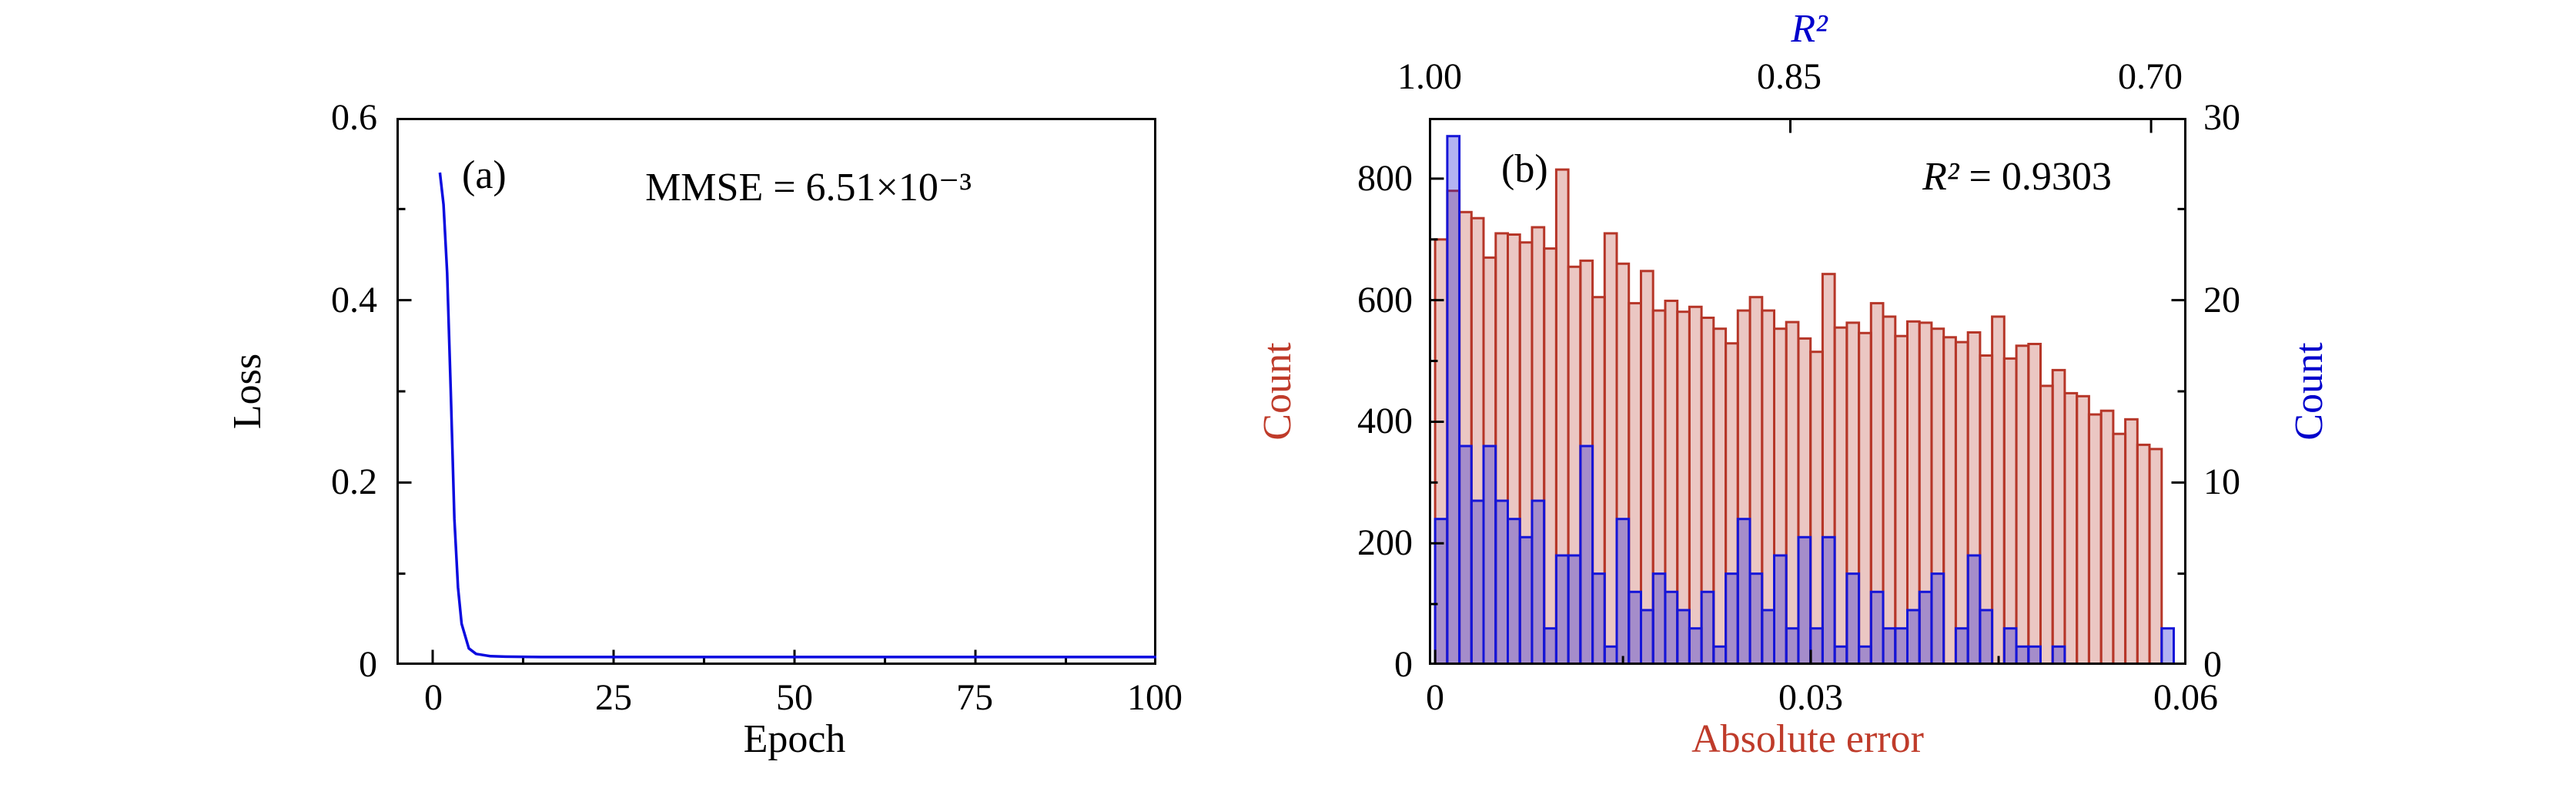  I want to click on panel-b-top-tick-0.70: 0.70, so click(2151, 76).